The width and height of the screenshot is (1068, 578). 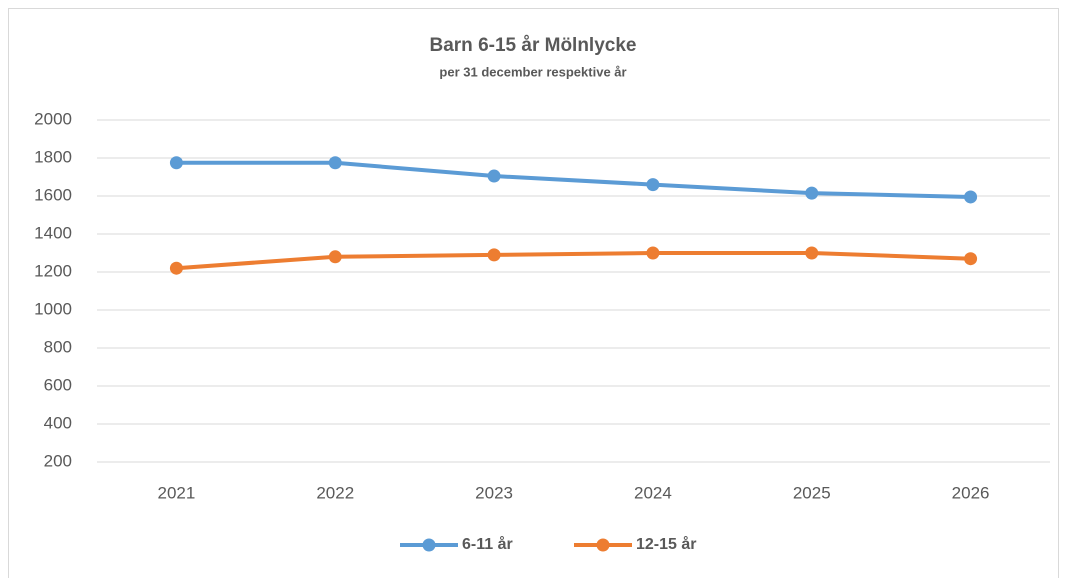 What do you see at coordinates (533, 45) in the screenshot?
I see `chart-title: Barn 6-15 år Mölnlycke` at bounding box center [533, 45].